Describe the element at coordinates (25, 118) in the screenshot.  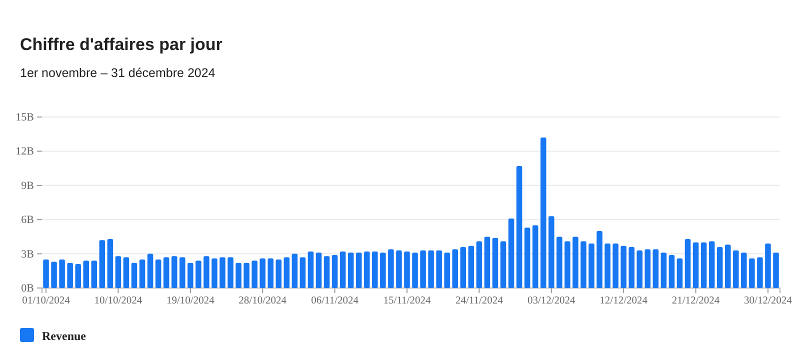
I see `y-tick-label: 15B` at that location.